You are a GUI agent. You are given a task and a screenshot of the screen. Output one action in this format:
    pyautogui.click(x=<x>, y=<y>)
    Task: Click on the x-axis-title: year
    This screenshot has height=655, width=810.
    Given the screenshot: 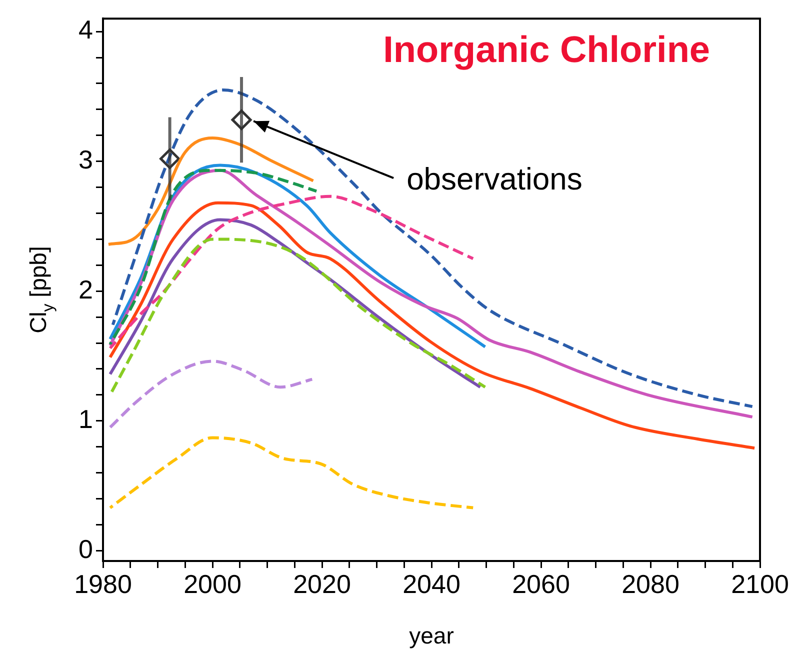 What is the action you would take?
    pyautogui.click(x=431, y=635)
    